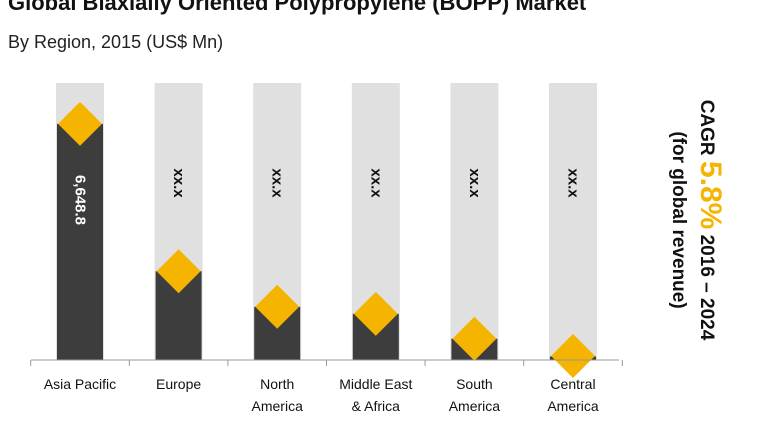 The height and width of the screenshot is (440, 780). I want to click on data-label-4: xx.x, so click(474, 183).